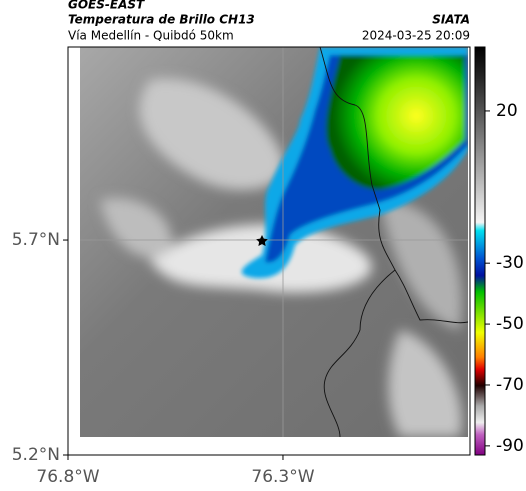 The image size is (526, 491). Describe the element at coordinates (36, 240) in the screenshot. I see `y-tick-label: 5.7°N` at that location.